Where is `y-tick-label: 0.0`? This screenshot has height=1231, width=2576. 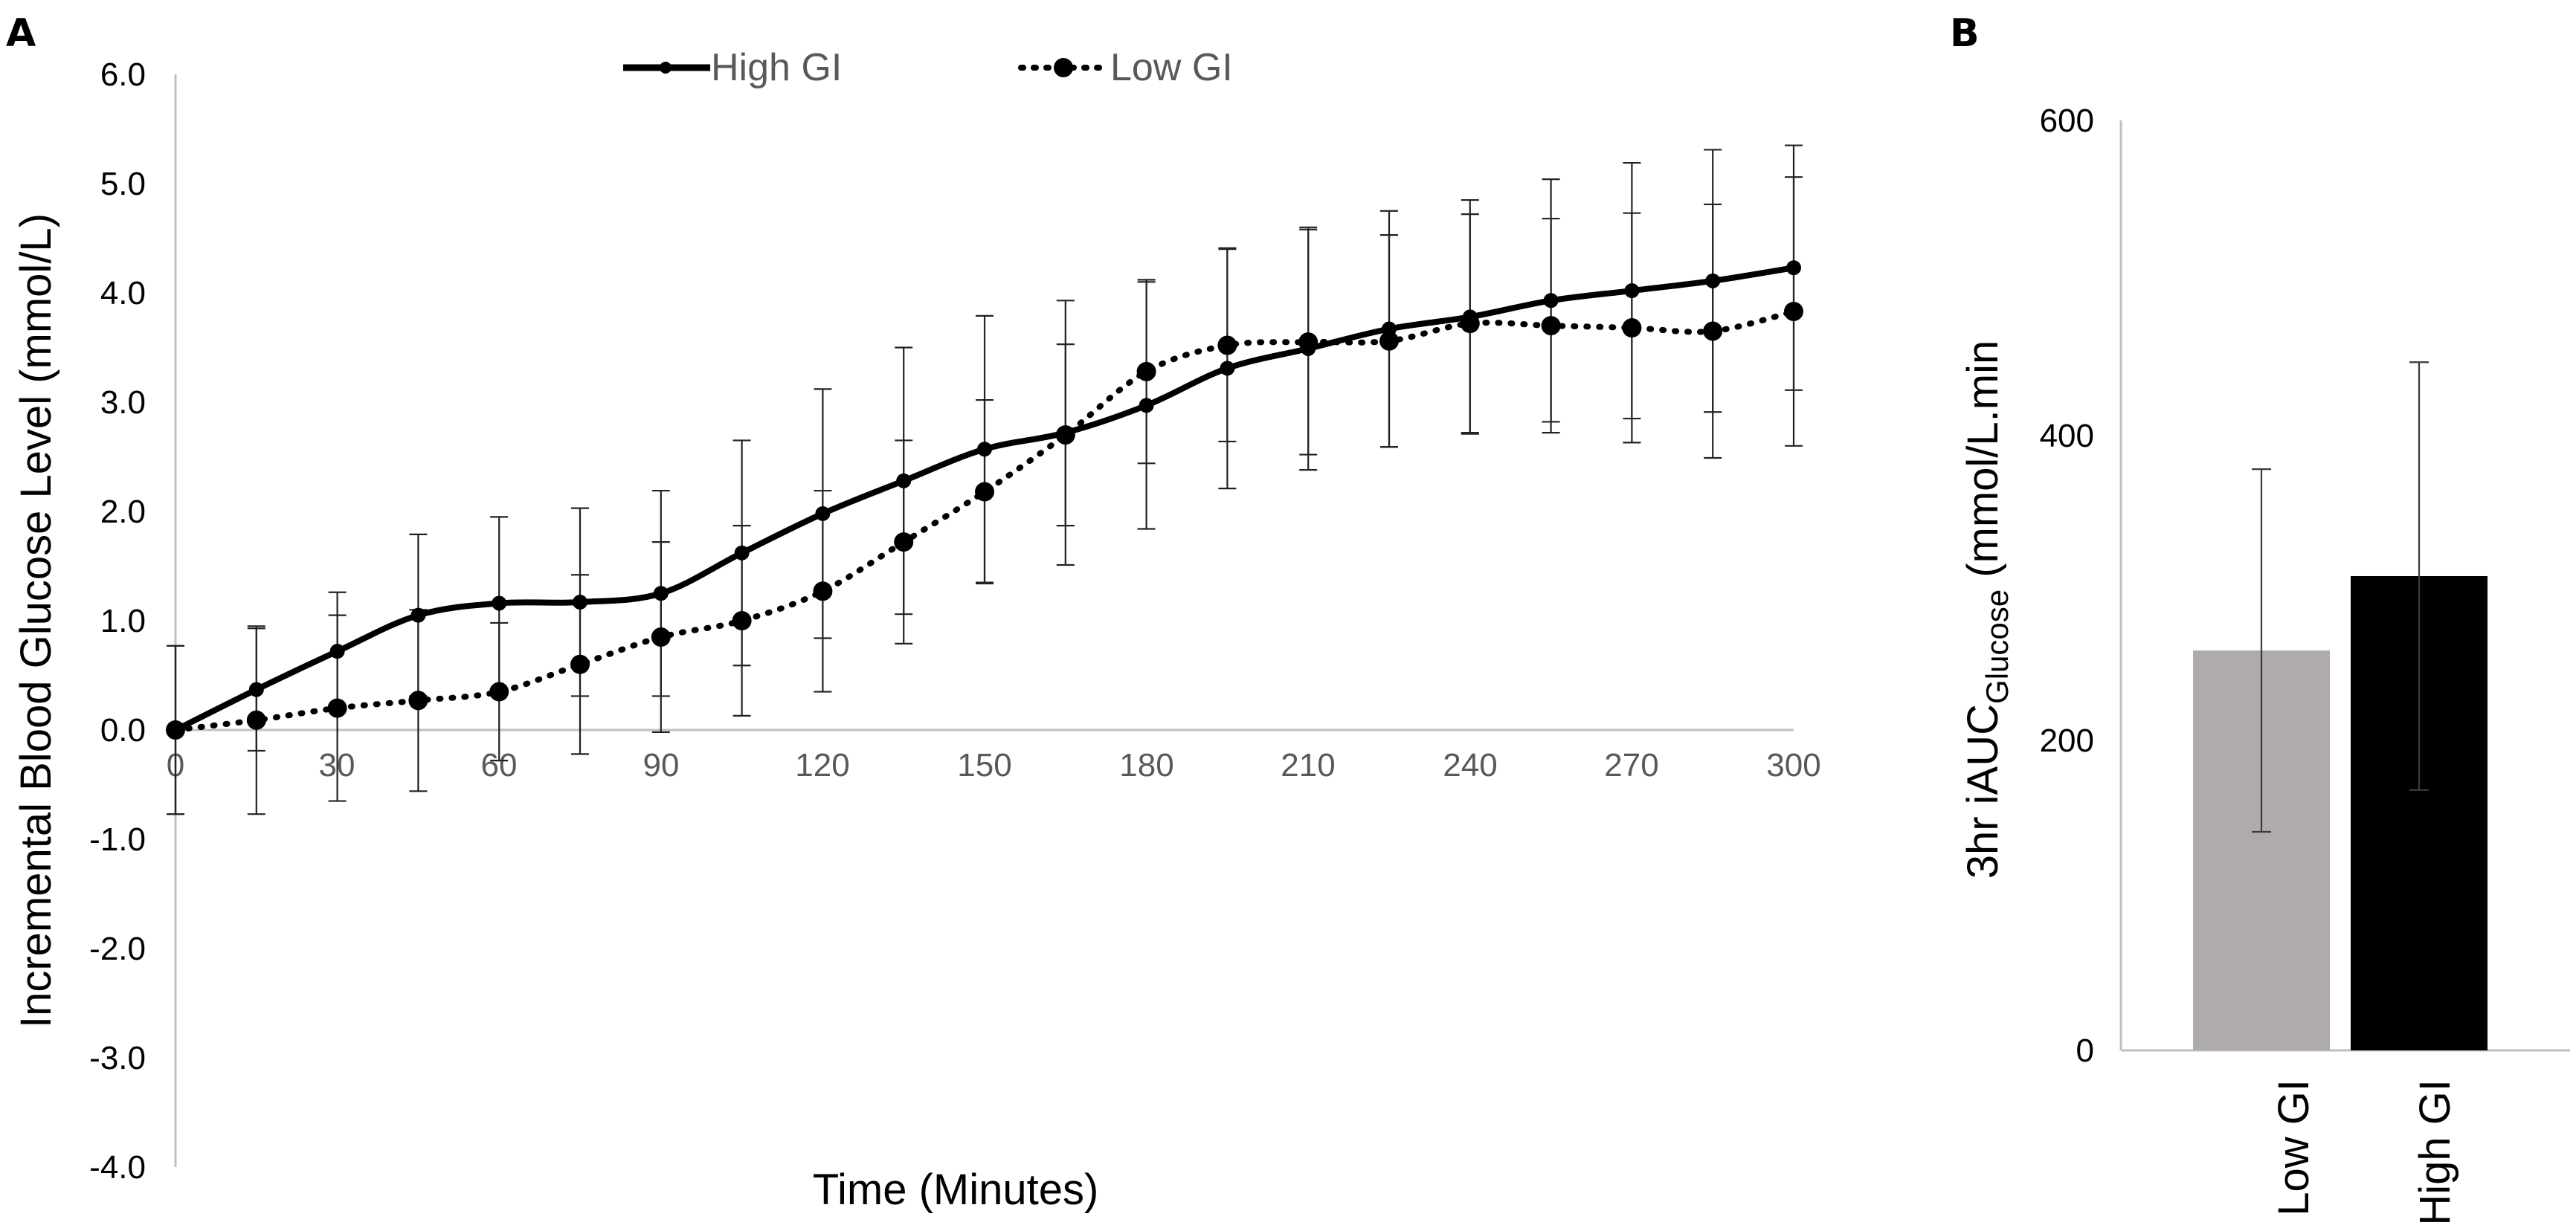
y-tick-label: 0.0 is located at coordinates (123, 730).